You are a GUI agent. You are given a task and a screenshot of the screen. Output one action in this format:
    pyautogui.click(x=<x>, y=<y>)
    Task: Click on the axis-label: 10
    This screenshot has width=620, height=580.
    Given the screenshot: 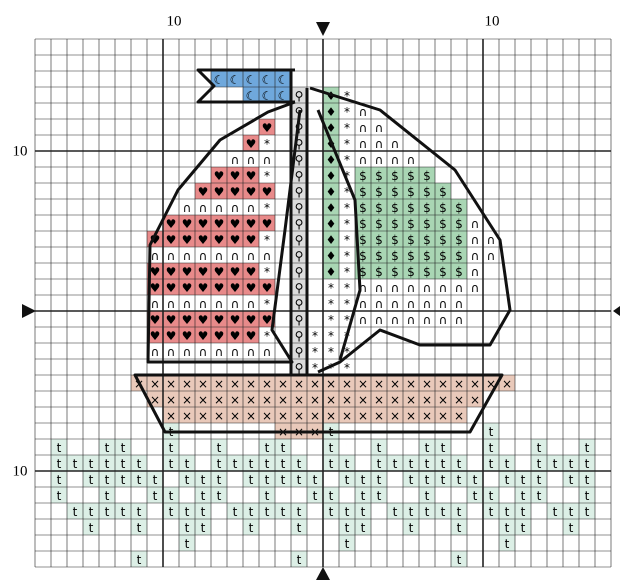 What is the action you would take?
    pyautogui.click(x=20, y=151)
    